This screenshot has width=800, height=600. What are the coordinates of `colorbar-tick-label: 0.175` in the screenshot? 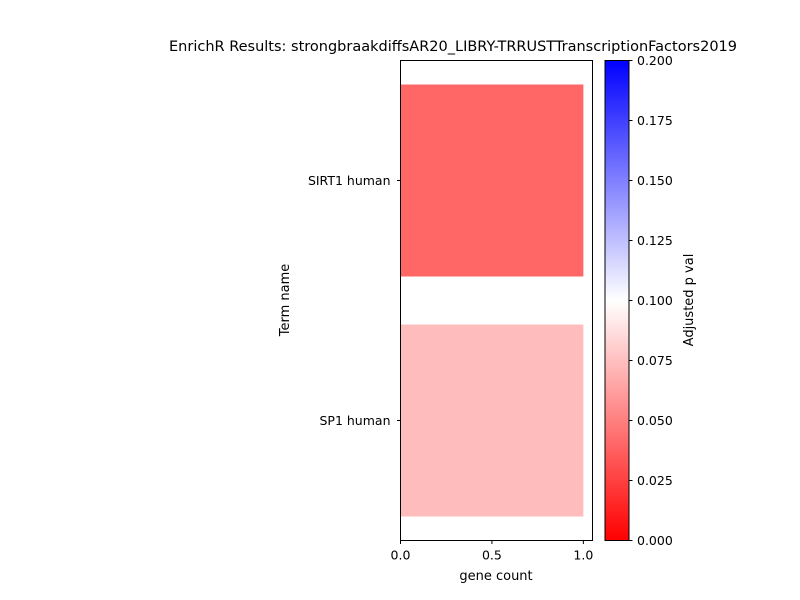 It's located at (655, 120).